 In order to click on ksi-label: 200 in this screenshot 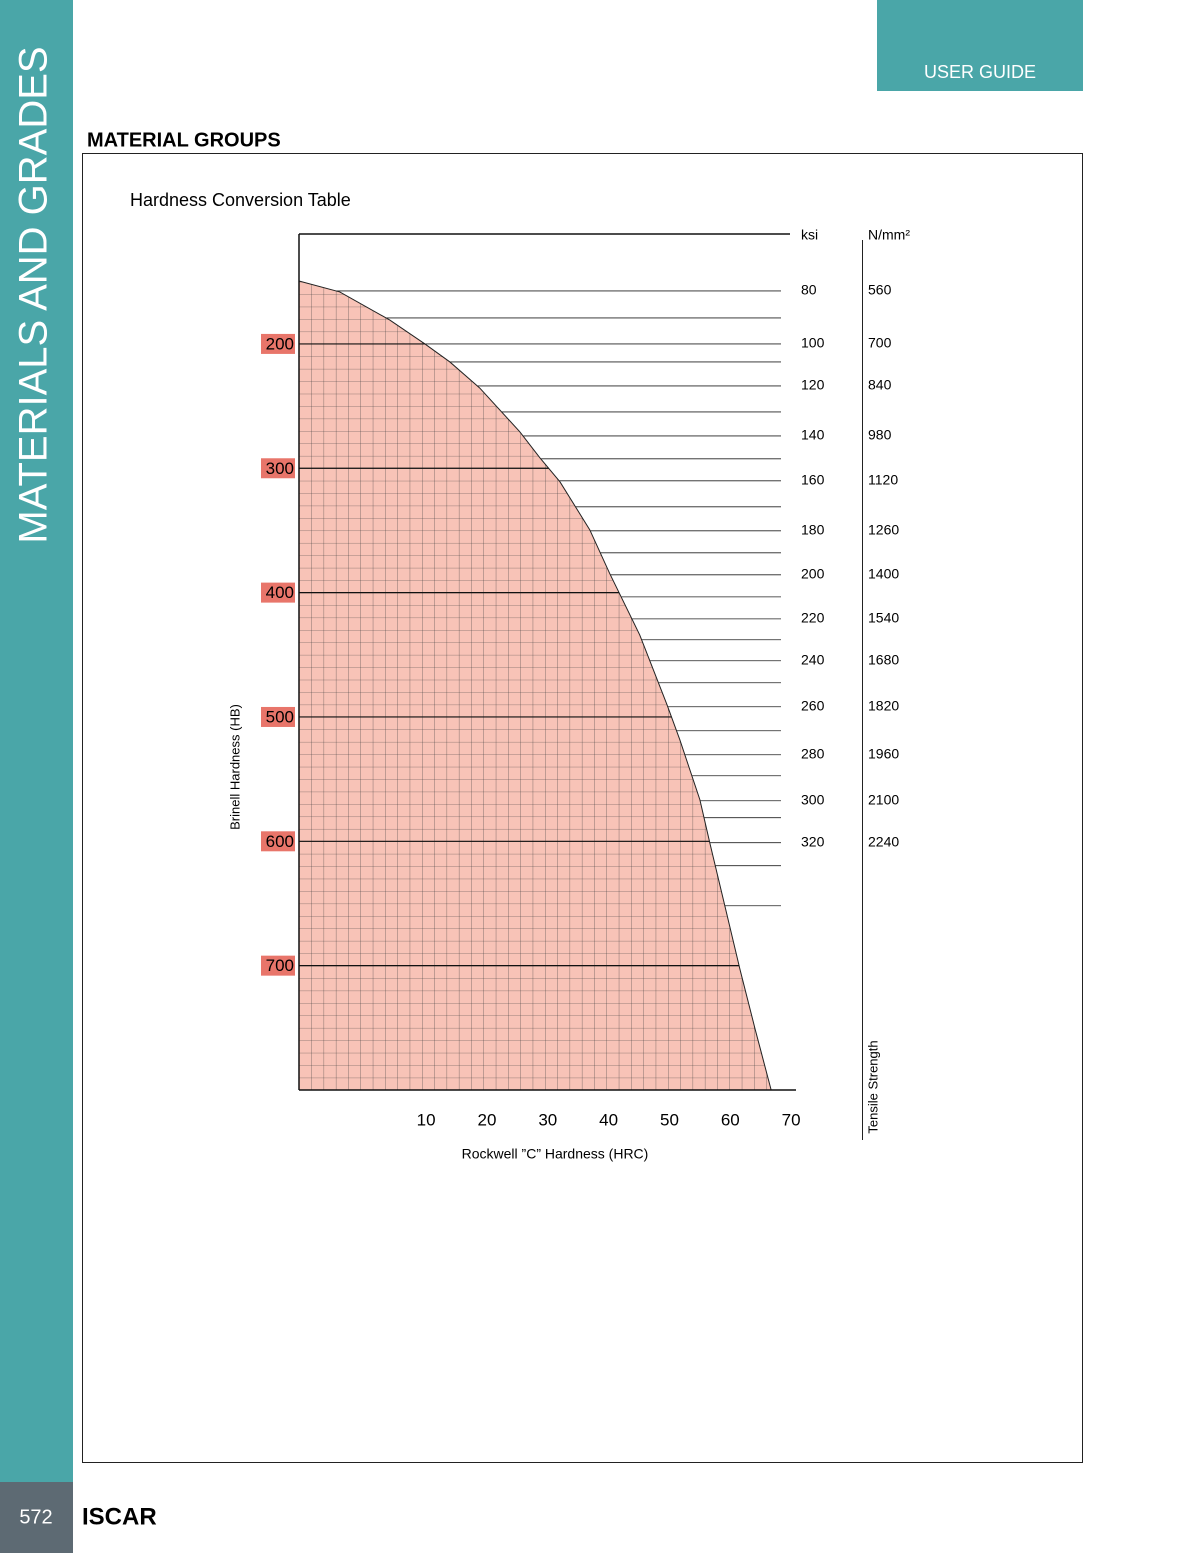, I will do `click(813, 574)`.